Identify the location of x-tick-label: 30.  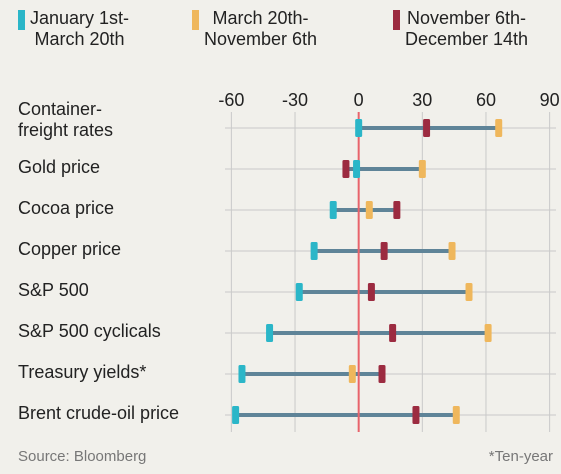
(422, 100).